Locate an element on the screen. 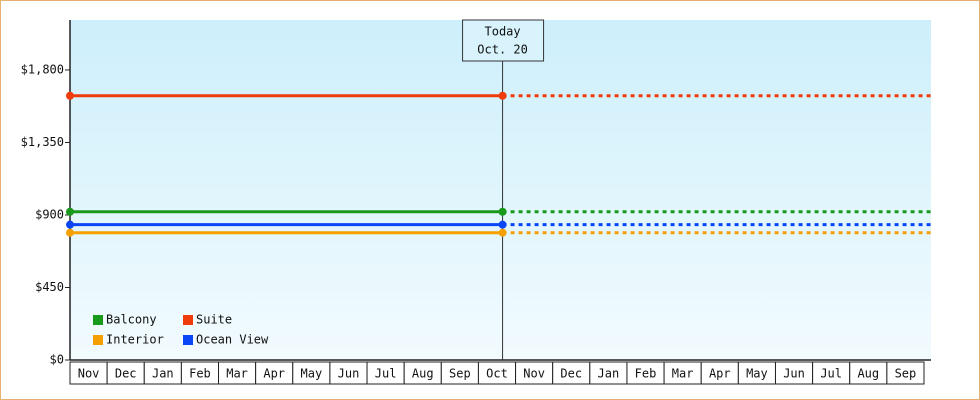 This screenshot has width=980, height=400. y-tick-label: $1,800 is located at coordinates (42, 69).